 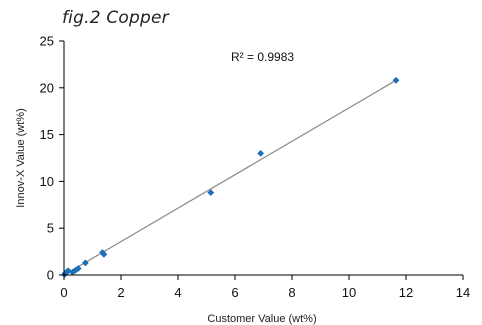 I want to click on x-tick-label: 6, so click(x=234, y=292).